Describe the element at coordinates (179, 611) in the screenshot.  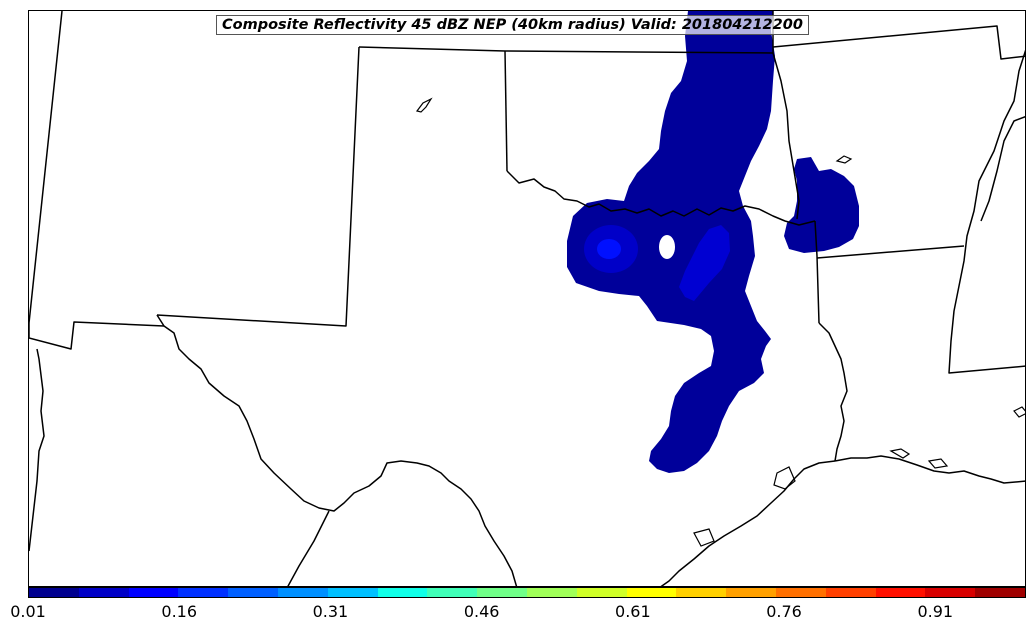
I see `colorbar-tick-label: 0.16` at that location.